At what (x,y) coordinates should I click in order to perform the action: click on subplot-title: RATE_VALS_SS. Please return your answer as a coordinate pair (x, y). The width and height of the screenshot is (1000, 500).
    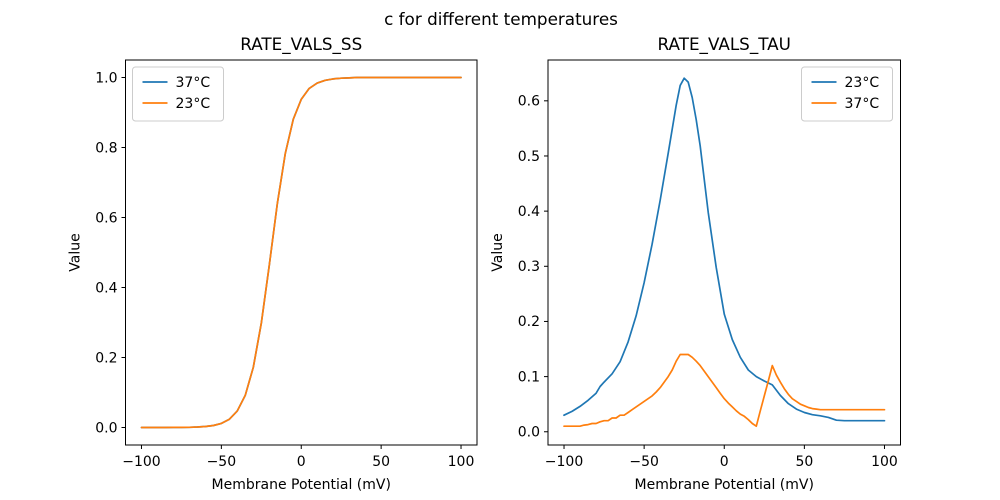
    Looking at the image, I should click on (301, 44).